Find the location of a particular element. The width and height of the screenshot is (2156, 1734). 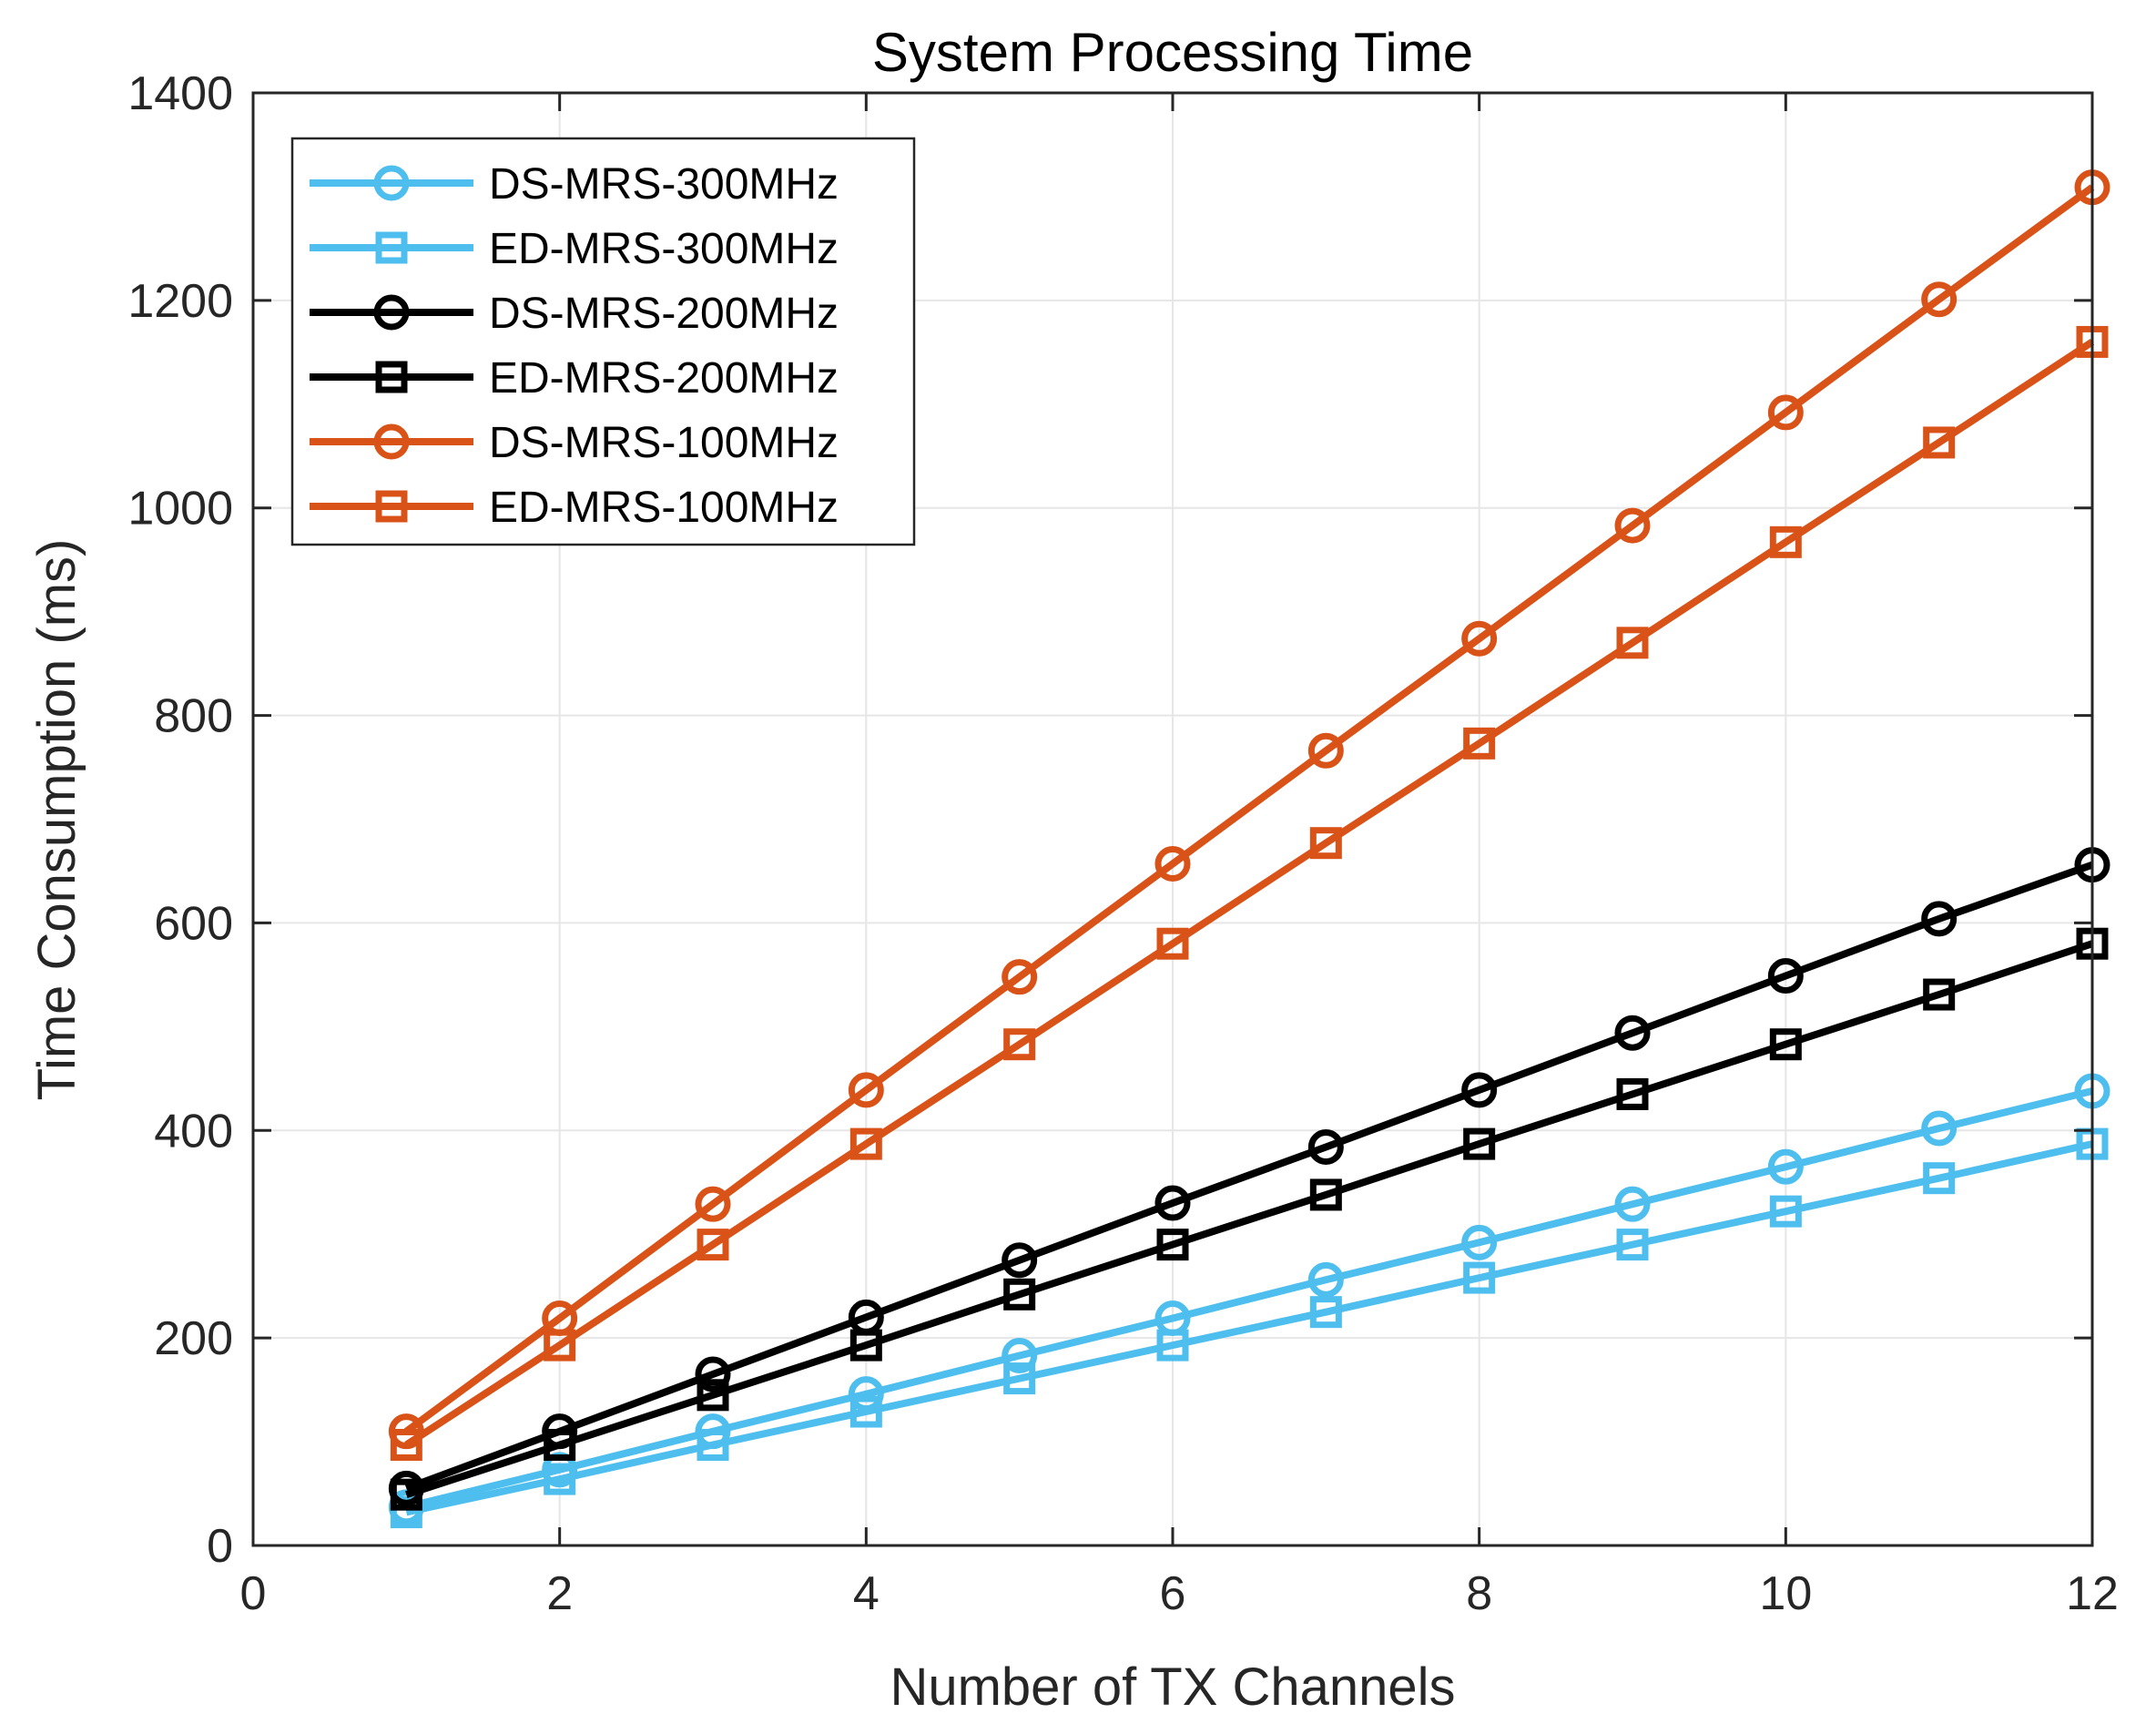

legend-entry: DS-MRS-200MHz is located at coordinates (575, 314).